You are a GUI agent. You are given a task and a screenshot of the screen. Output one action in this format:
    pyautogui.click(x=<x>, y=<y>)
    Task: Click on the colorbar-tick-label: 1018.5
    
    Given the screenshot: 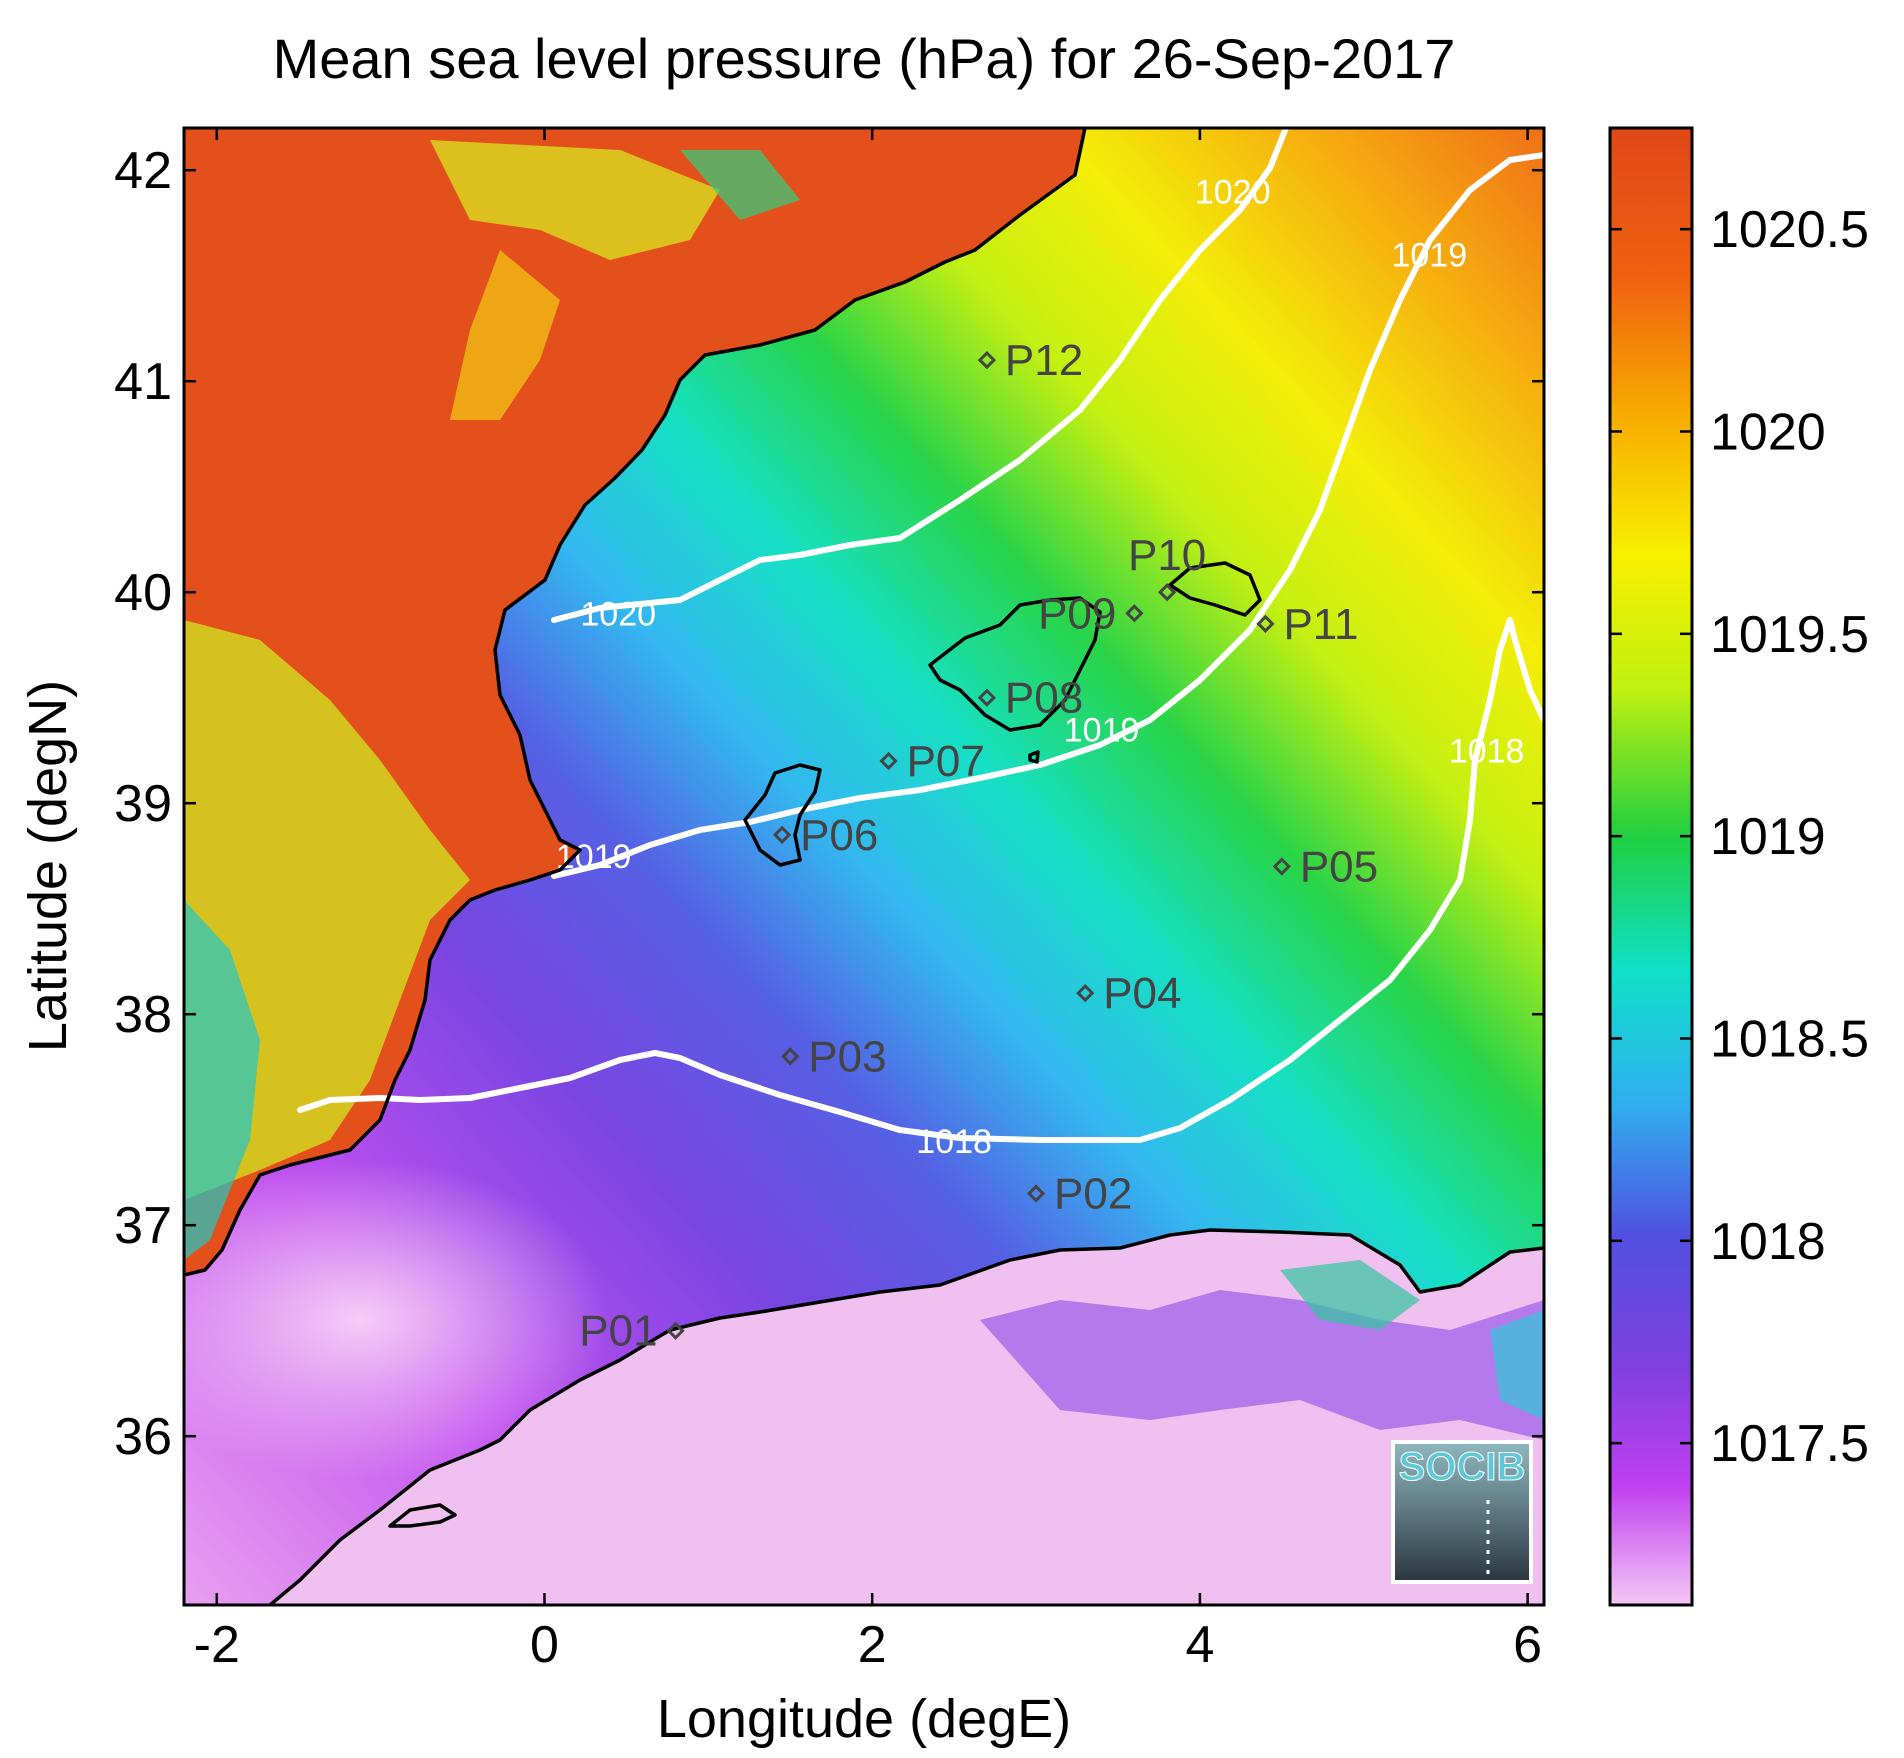 What is the action you would take?
    pyautogui.click(x=1789, y=1039)
    